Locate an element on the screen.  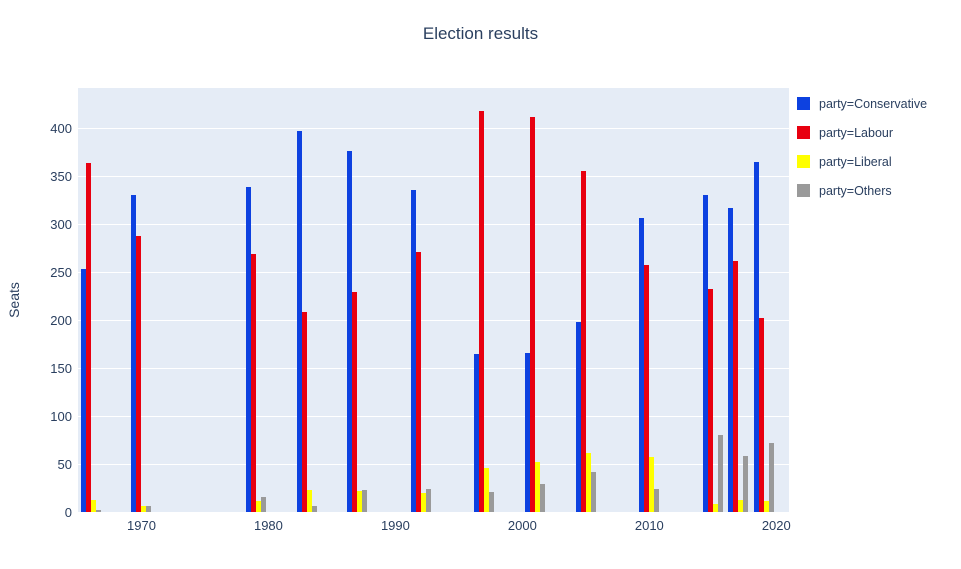
bar-others-1970 is located at coordinates (149, 509).